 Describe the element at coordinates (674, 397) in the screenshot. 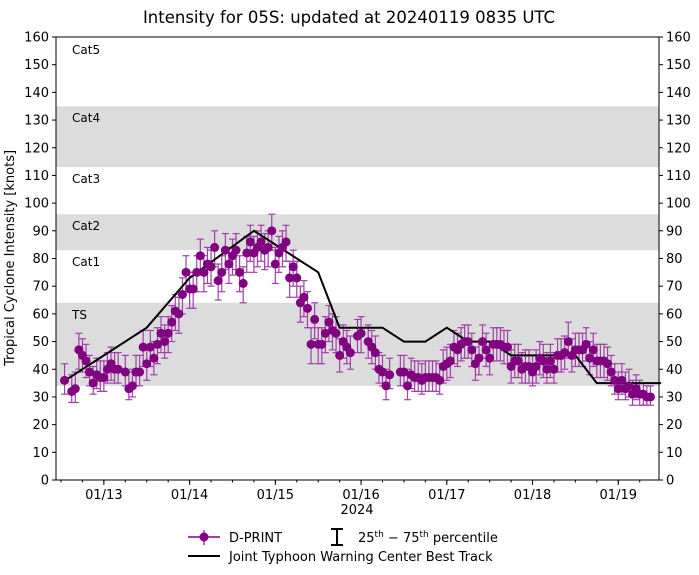

I see `y-tick-label-right: 30` at that location.